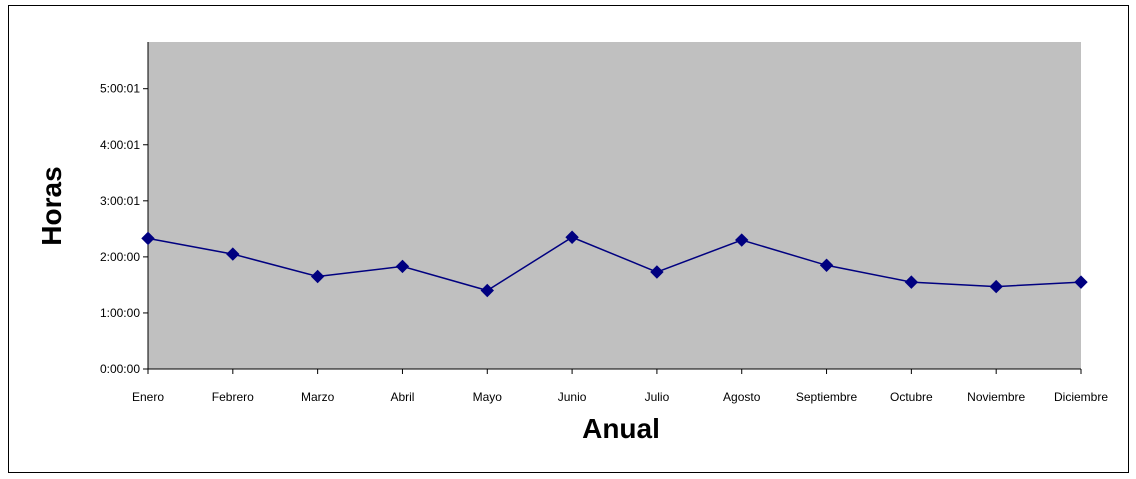  I want to click on y-tick-label: 1:00:00, so click(120, 313).